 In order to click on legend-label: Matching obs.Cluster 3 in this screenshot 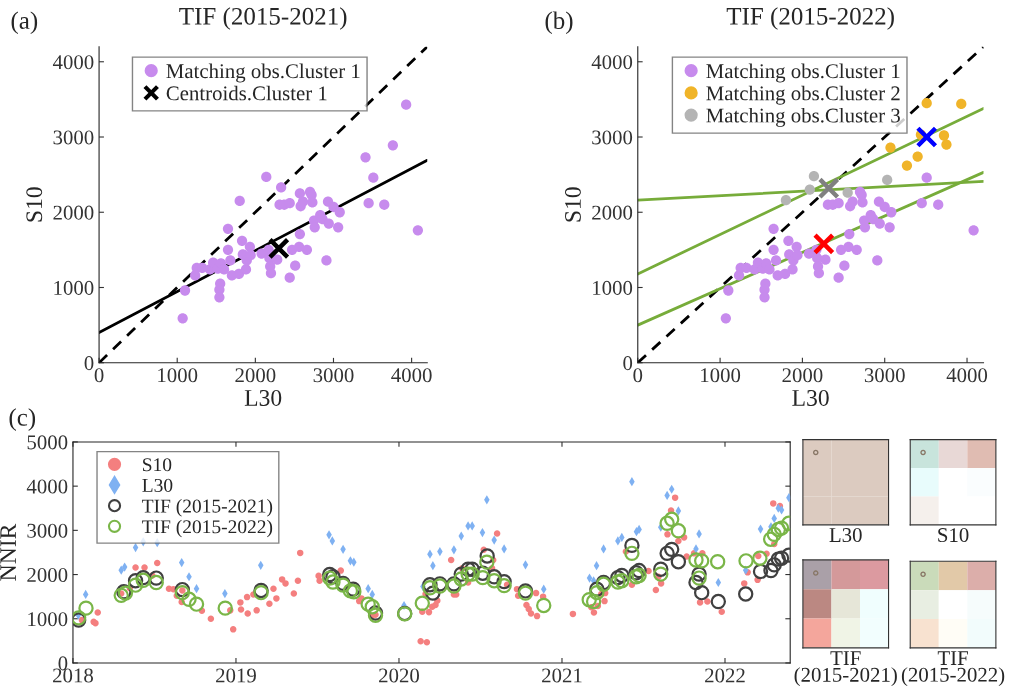, I will do `click(803, 117)`.